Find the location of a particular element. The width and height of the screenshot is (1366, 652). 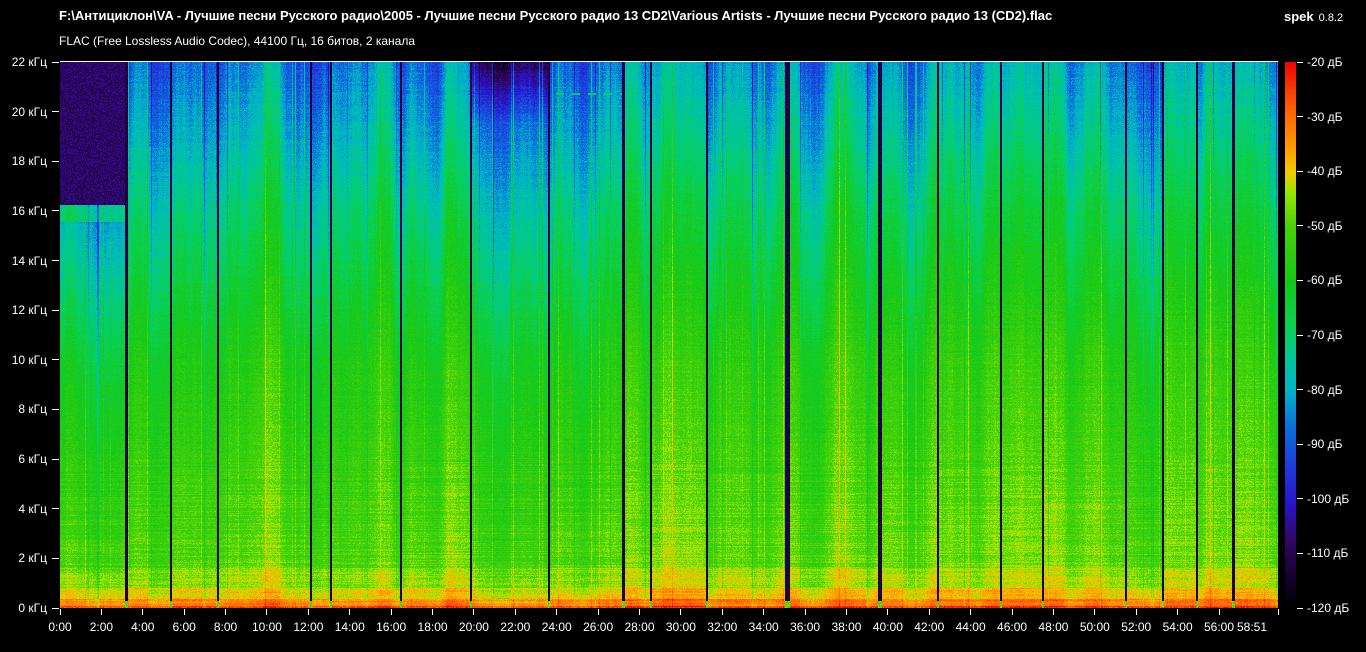

db-tick-label: -80 дБ is located at coordinates (1325, 389).